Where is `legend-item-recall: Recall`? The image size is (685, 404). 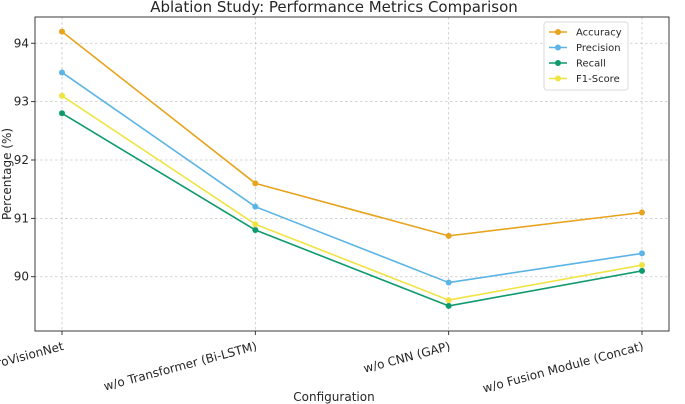 legend-item-recall: Recall is located at coordinates (577, 64).